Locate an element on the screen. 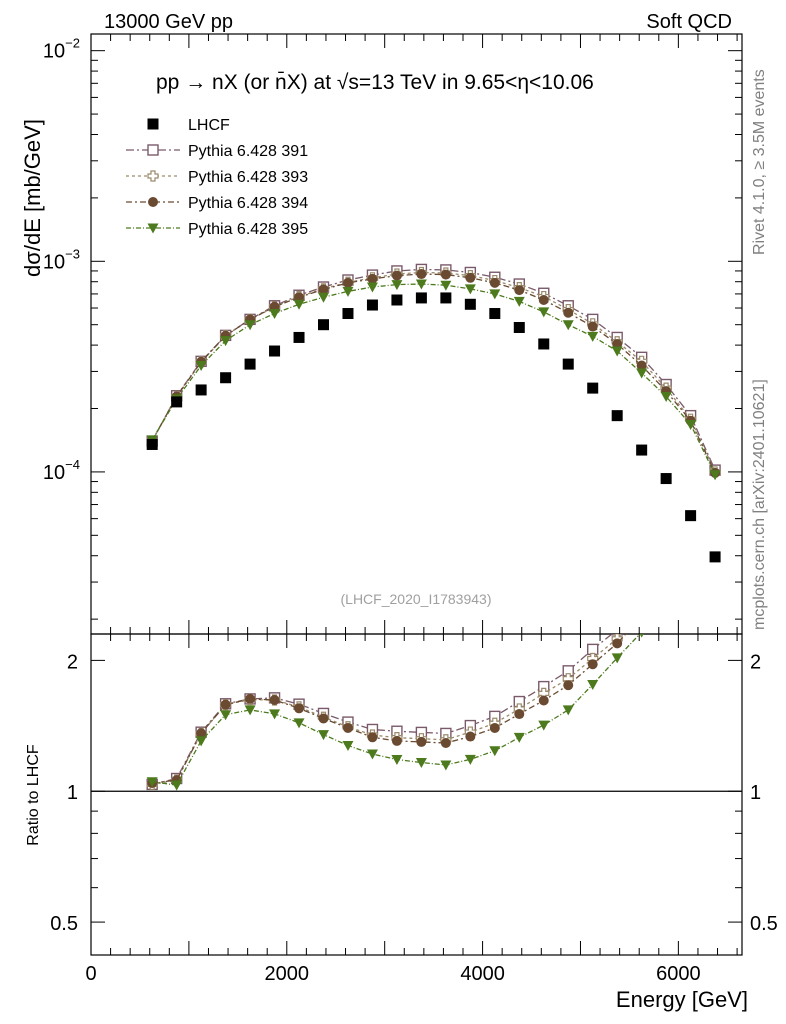 The image size is (786, 1024). y-axis-label: dσ/dE [mb/GeV] is located at coordinates (32, 198).